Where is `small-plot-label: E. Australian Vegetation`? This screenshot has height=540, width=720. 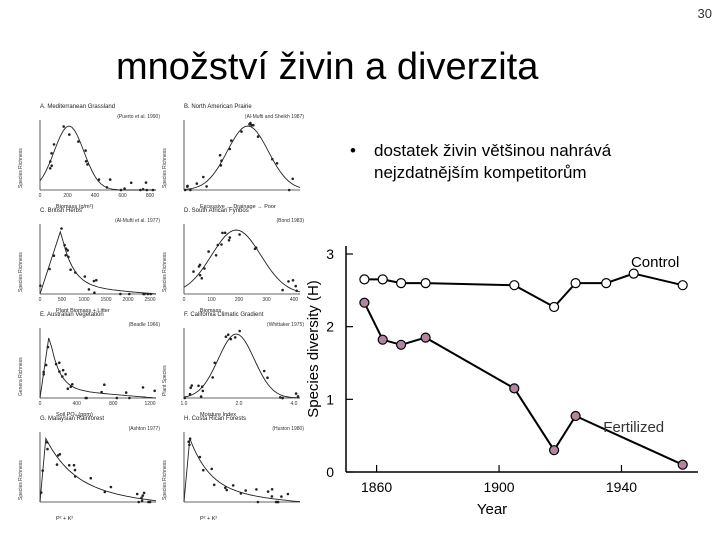 small-plot-label: E. Australian Vegetation is located at coordinates (72, 315).